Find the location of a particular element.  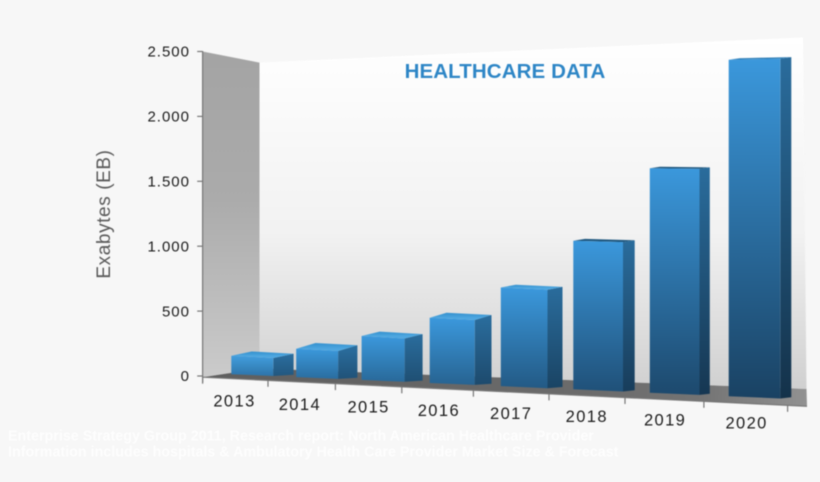

svg-text: 2017 is located at coordinates (511, 414).